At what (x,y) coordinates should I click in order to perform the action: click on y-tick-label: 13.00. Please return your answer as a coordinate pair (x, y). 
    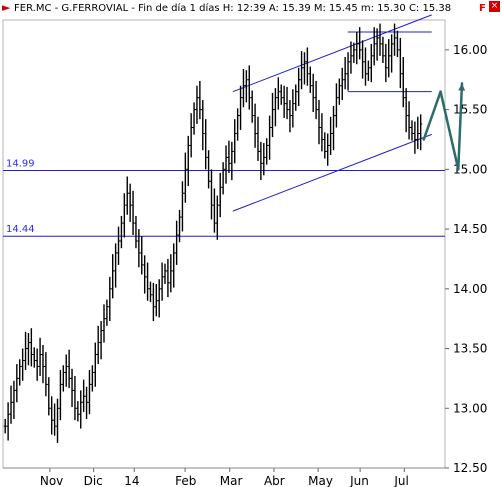
    Looking at the image, I should click on (470, 408).